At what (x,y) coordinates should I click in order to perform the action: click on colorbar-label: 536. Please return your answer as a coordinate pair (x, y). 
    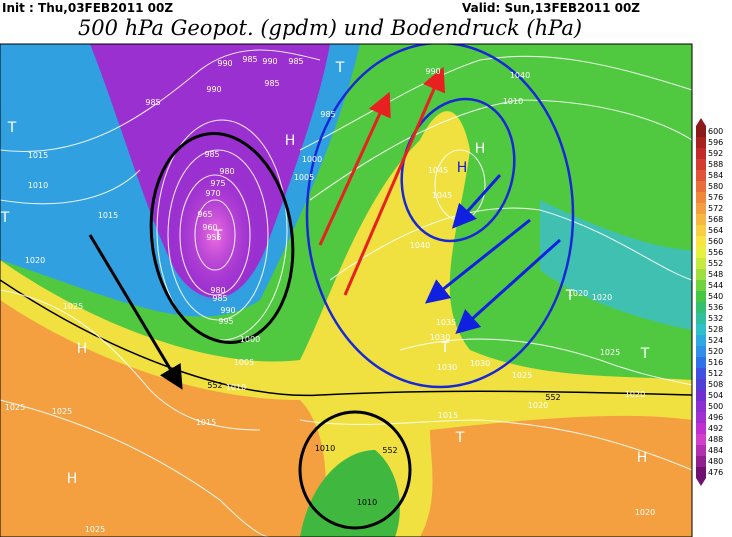
    Looking at the image, I should click on (715, 307).